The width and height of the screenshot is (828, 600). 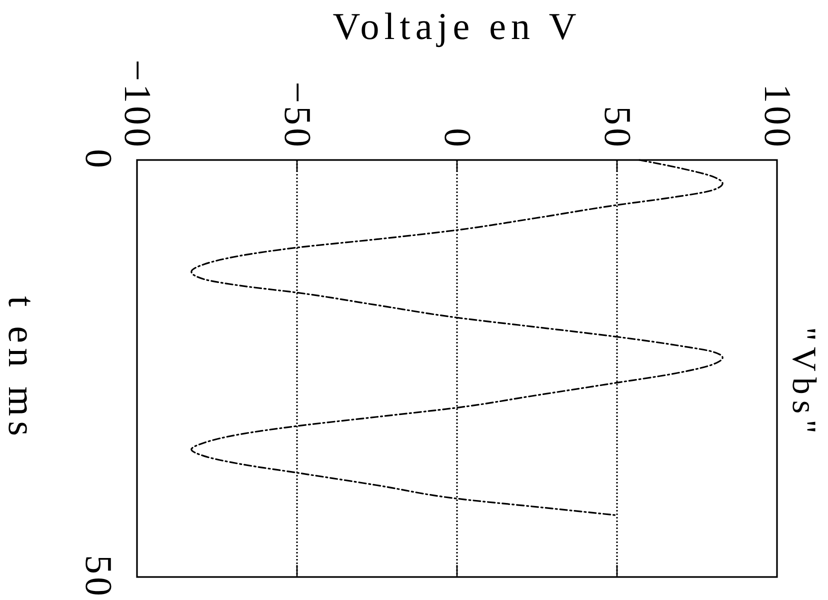 What do you see at coordinates (457, 27) in the screenshot?
I see `x-axis-title: Voltaje en V` at bounding box center [457, 27].